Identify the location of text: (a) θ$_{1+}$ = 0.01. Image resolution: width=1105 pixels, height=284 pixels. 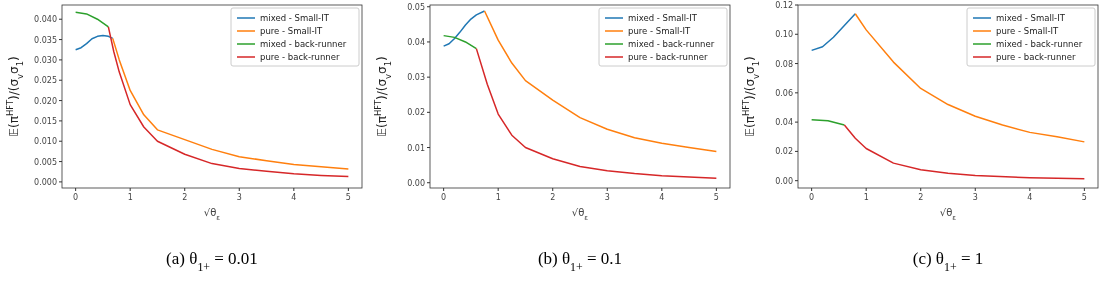
(212, 261).